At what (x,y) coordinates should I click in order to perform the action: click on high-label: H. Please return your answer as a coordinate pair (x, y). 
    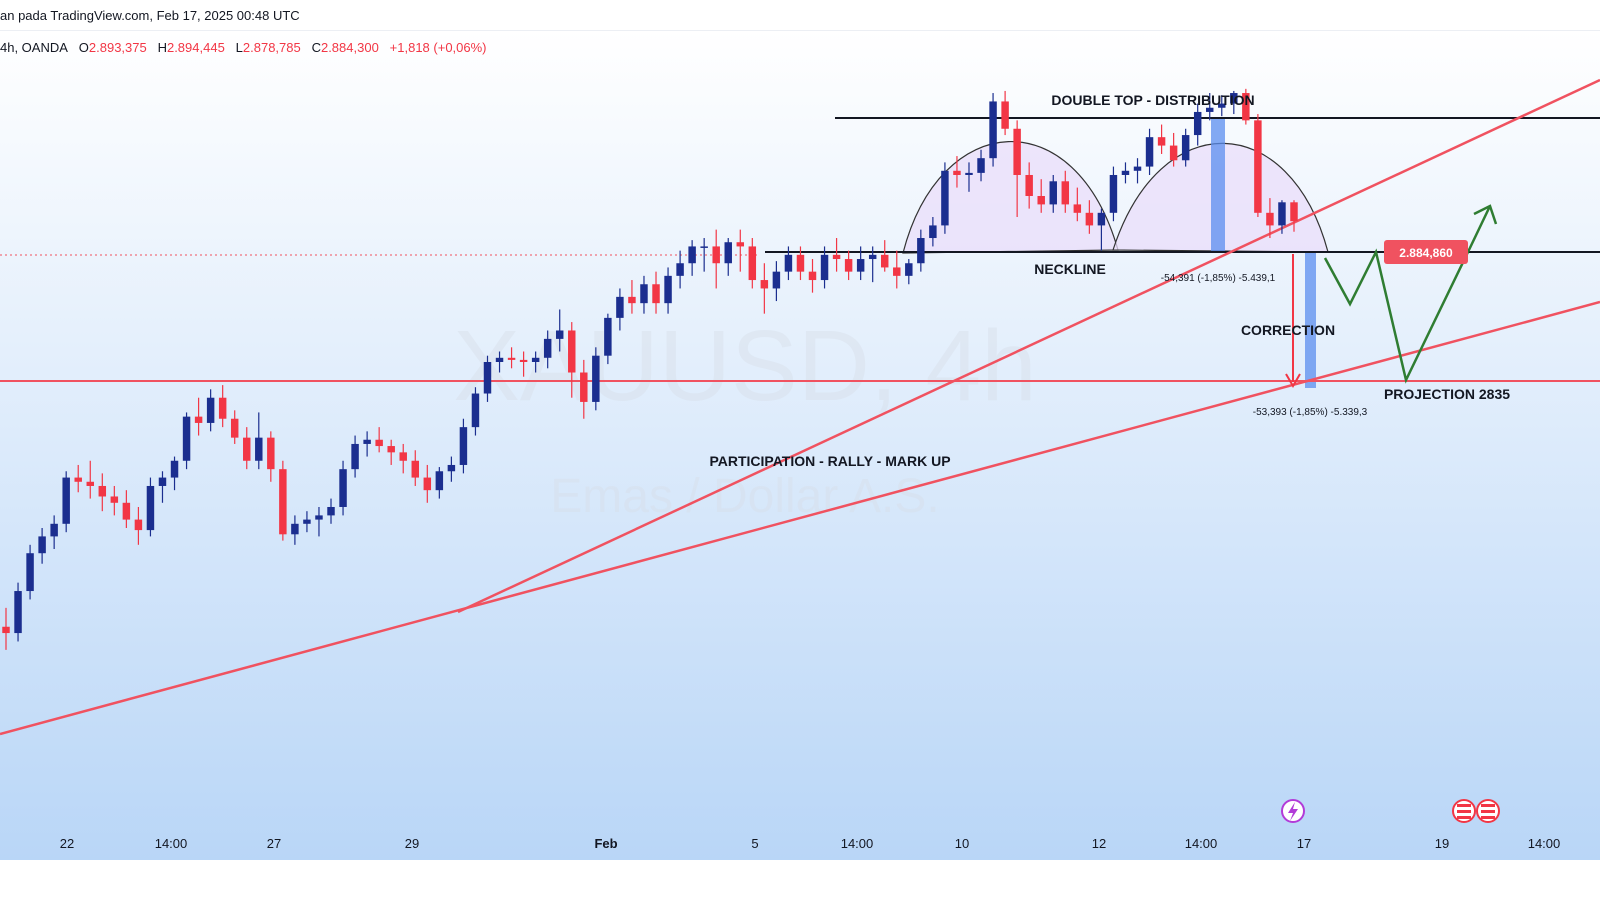
    Looking at the image, I should click on (162, 47).